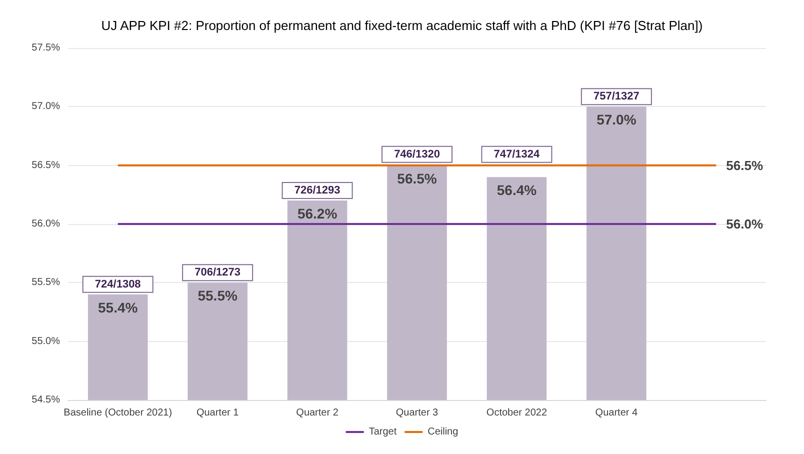  Describe the element at coordinates (46, 341) in the screenshot. I see `y-tick-label: 55.0%` at that location.